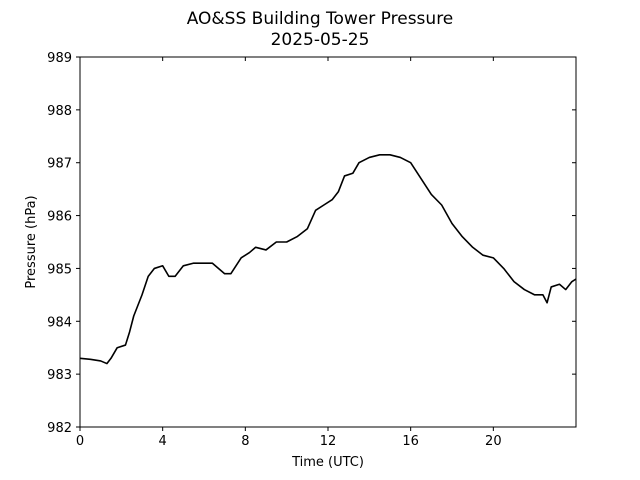  I want to click on chart-subtitle: 2025-05-25, so click(320, 40).